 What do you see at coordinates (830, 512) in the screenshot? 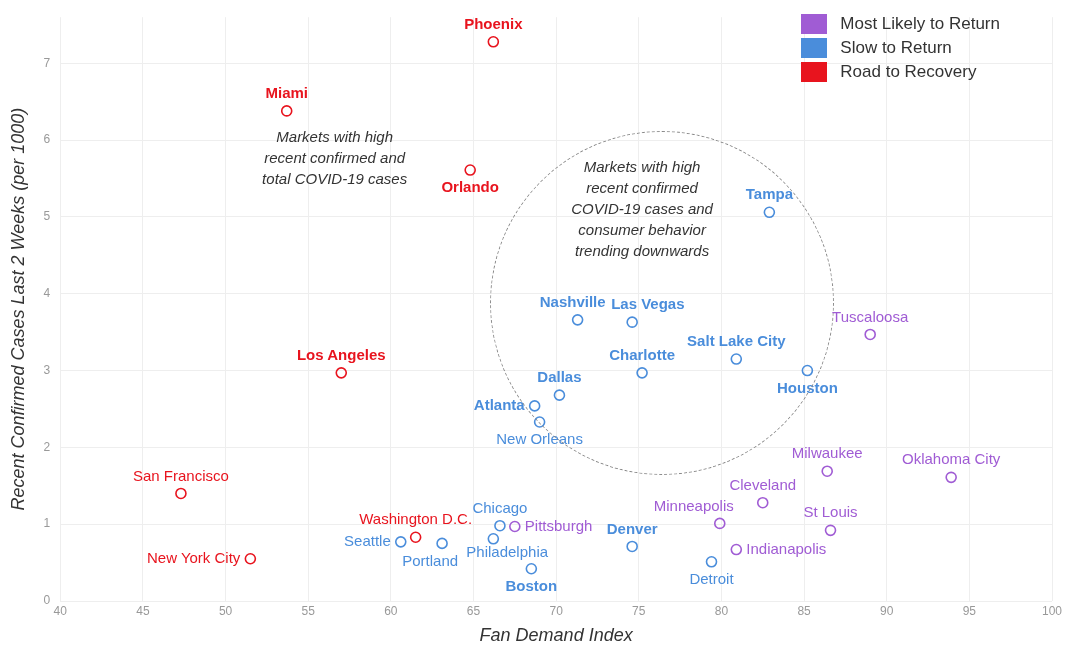
I see `data-label: St Louis` at bounding box center [830, 512].